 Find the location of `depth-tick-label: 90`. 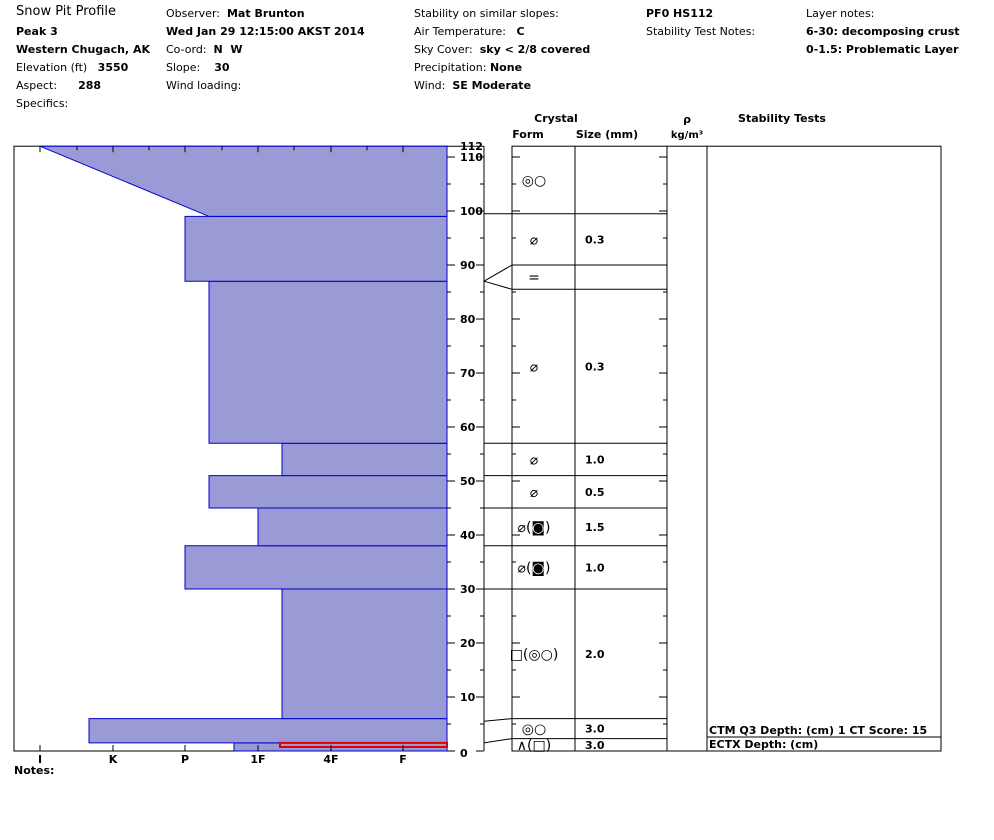

depth-tick-label: 90 is located at coordinates (468, 265).